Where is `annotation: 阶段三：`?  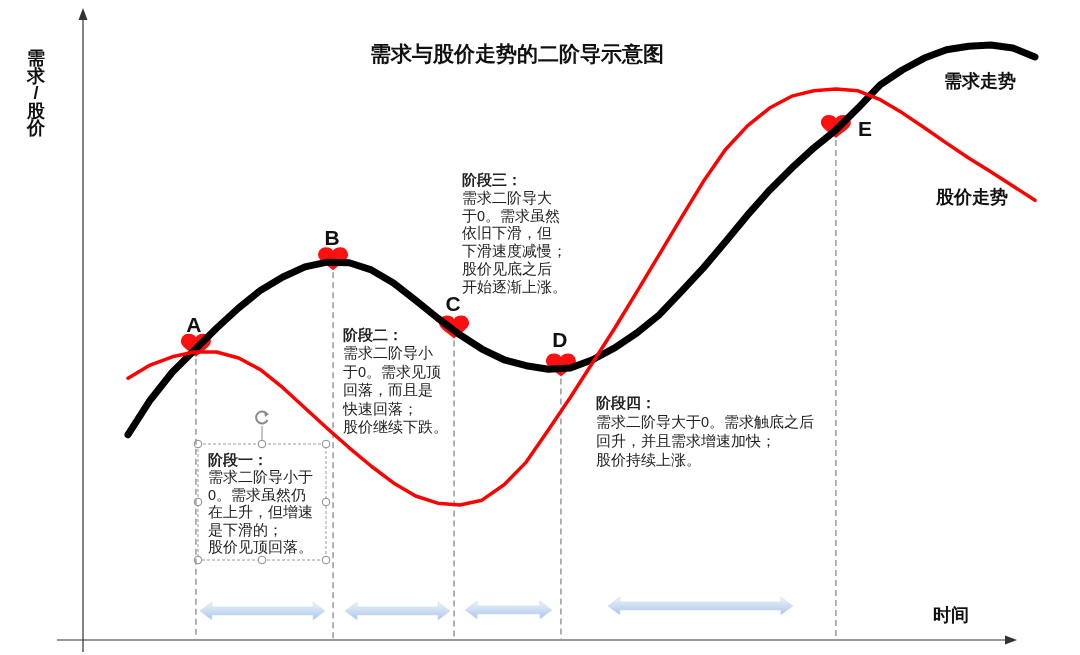
annotation: 阶段三： is located at coordinates (492, 180).